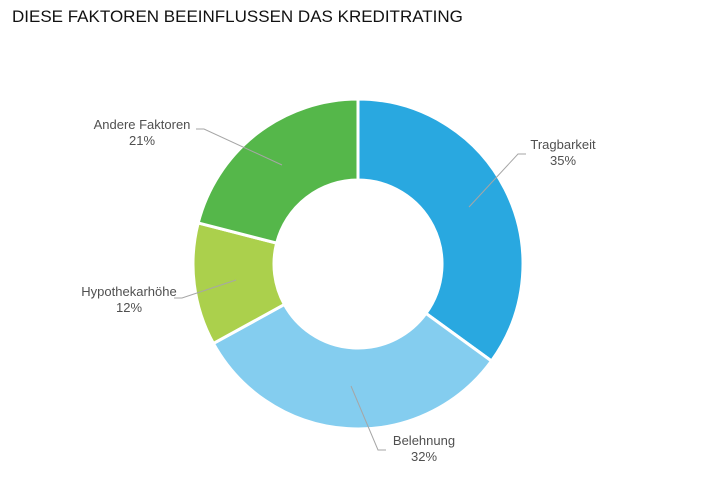 The height and width of the screenshot is (478, 728). Describe the element at coordinates (129, 307) in the screenshot. I see `slice-value-label: 12%` at that location.